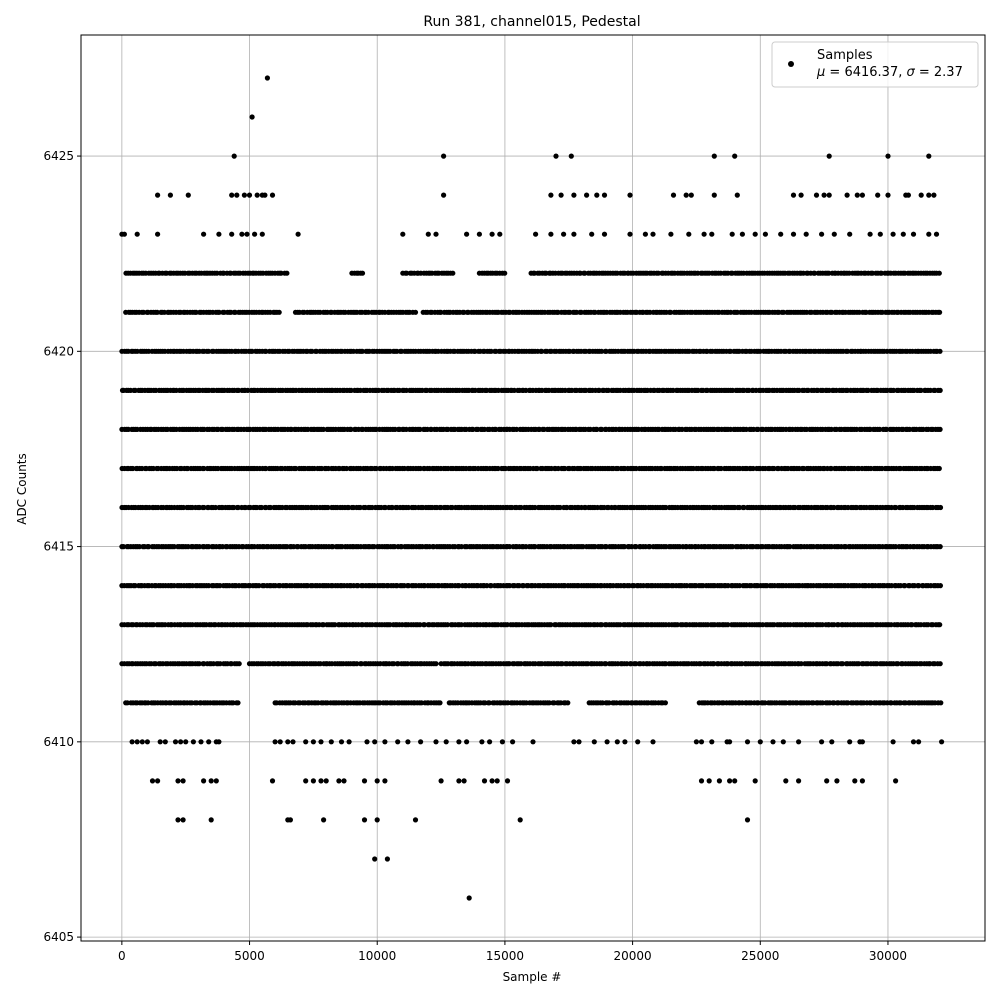 This screenshot has width=1000, height=1000. What do you see at coordinates (888, 956) in the screenshot?
I see `x-tick-label: 30000` at bounding box center [888, 956].